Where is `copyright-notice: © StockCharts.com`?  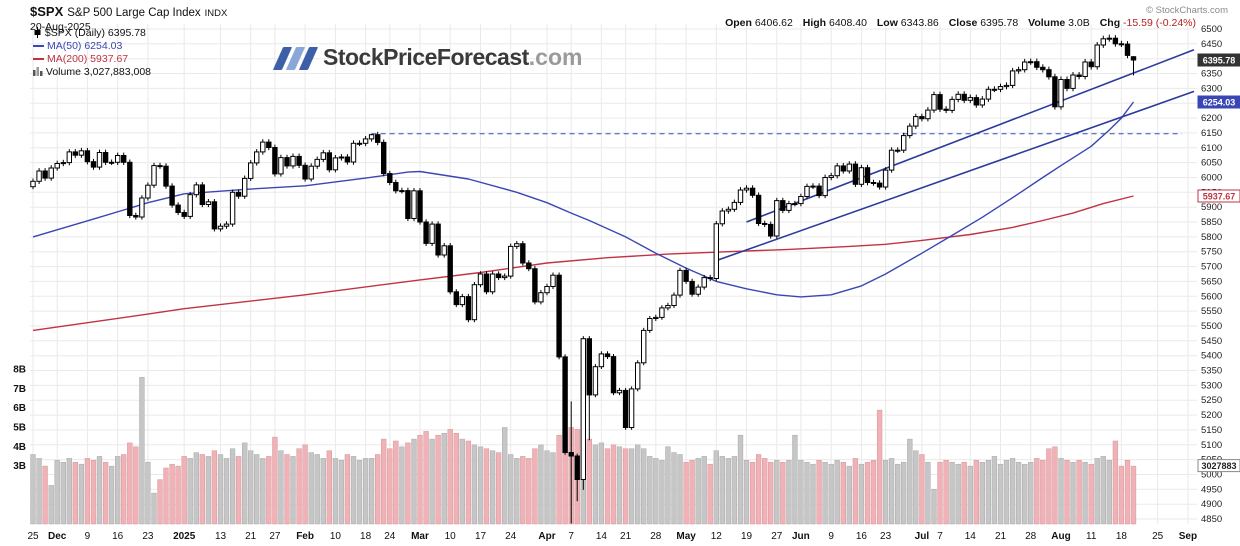 copyright-notice: © StockCharts.com is located at coordinates (1187, 10).